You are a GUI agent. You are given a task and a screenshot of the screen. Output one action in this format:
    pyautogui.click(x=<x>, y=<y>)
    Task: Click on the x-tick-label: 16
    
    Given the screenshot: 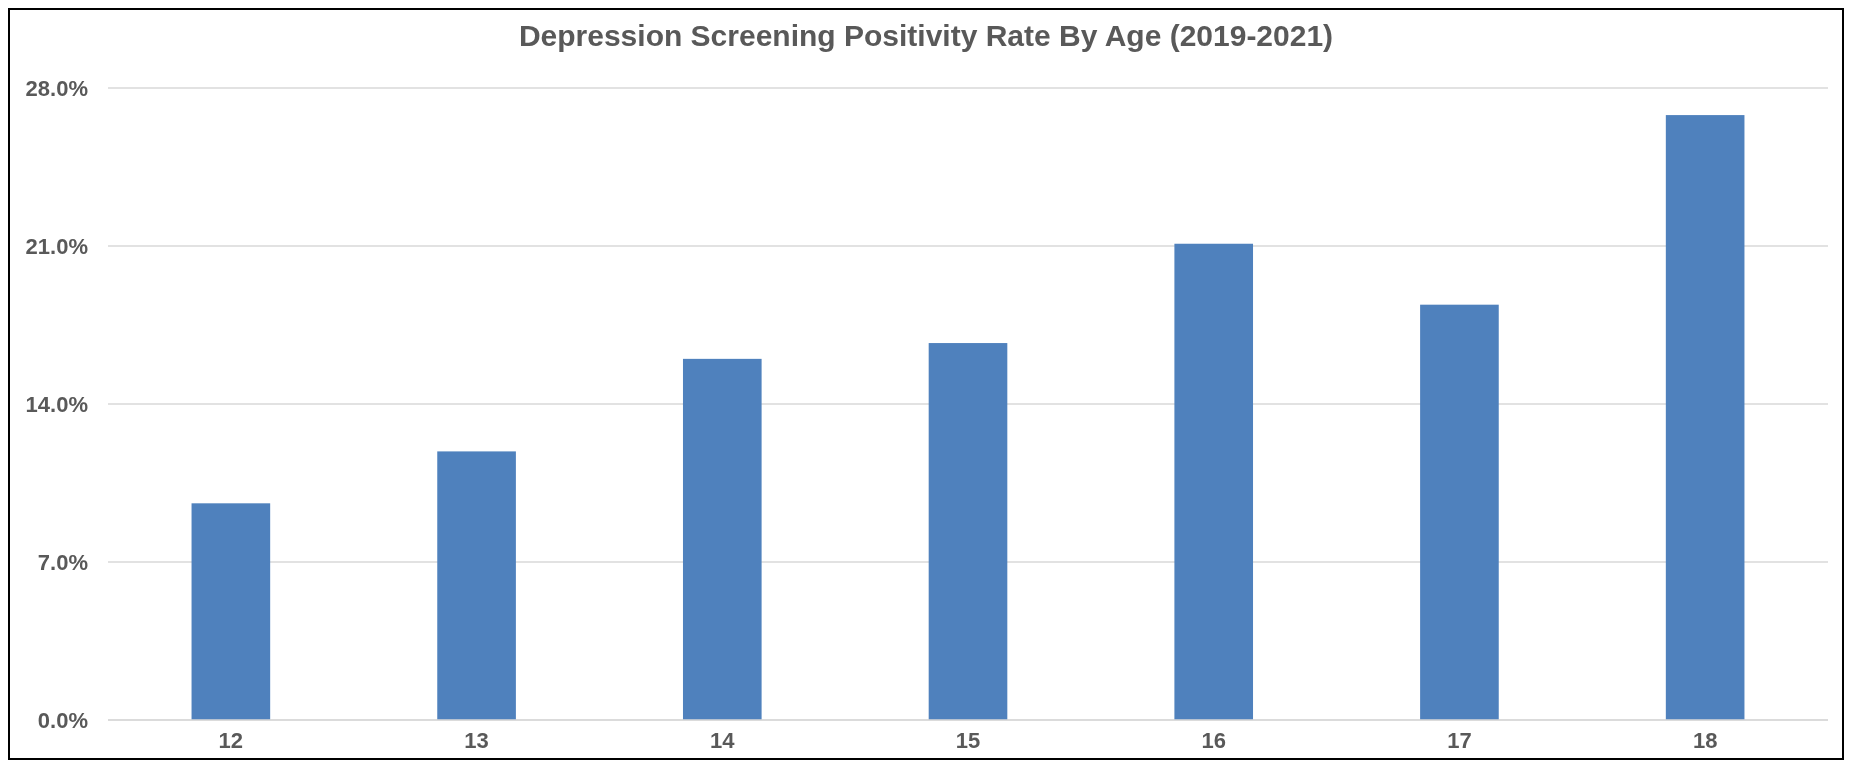 What is the action you would take?
    pyautogui.click(x=1213, y=740)
    